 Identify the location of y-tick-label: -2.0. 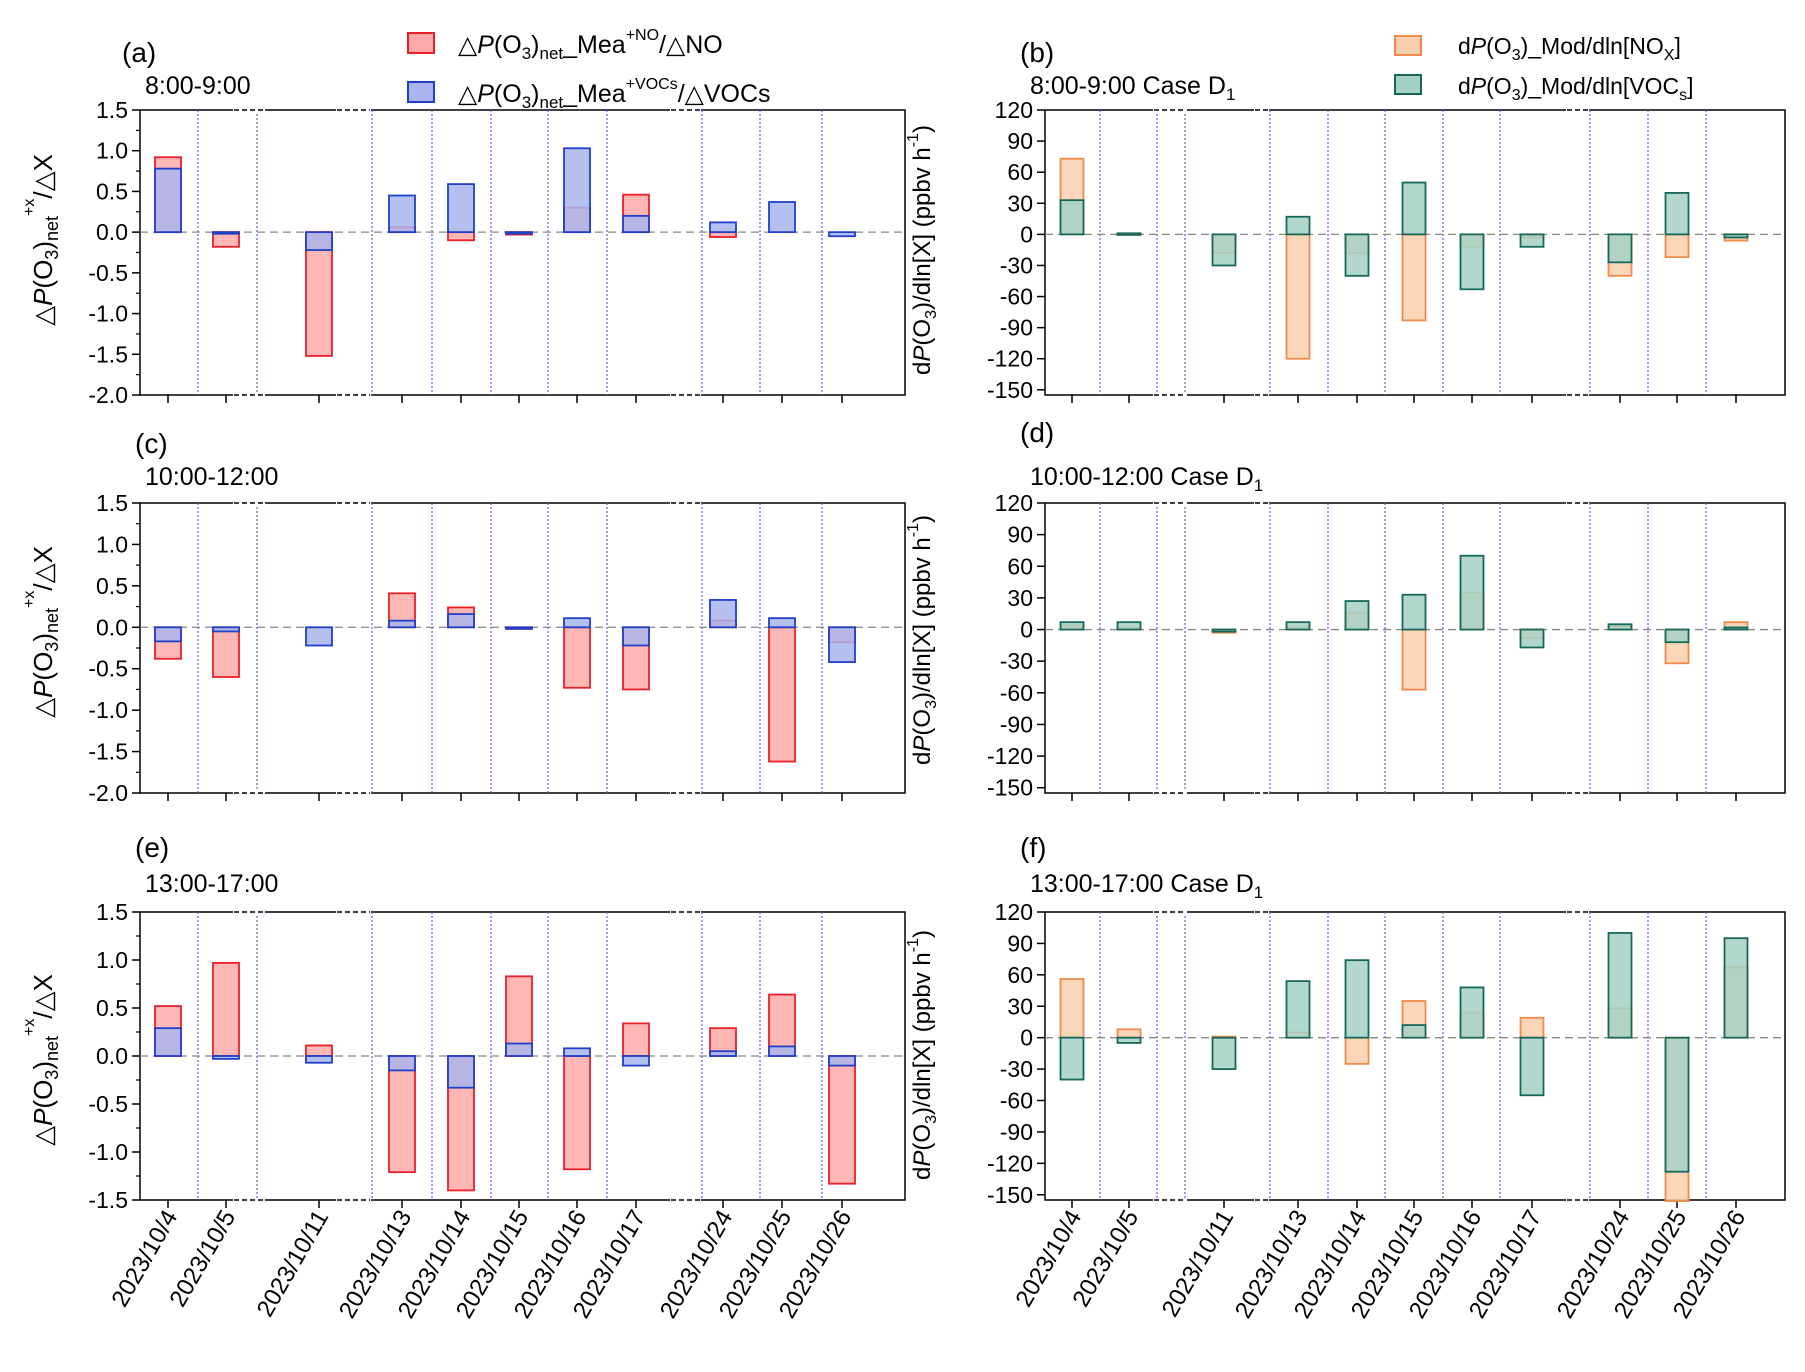
(108, 395).